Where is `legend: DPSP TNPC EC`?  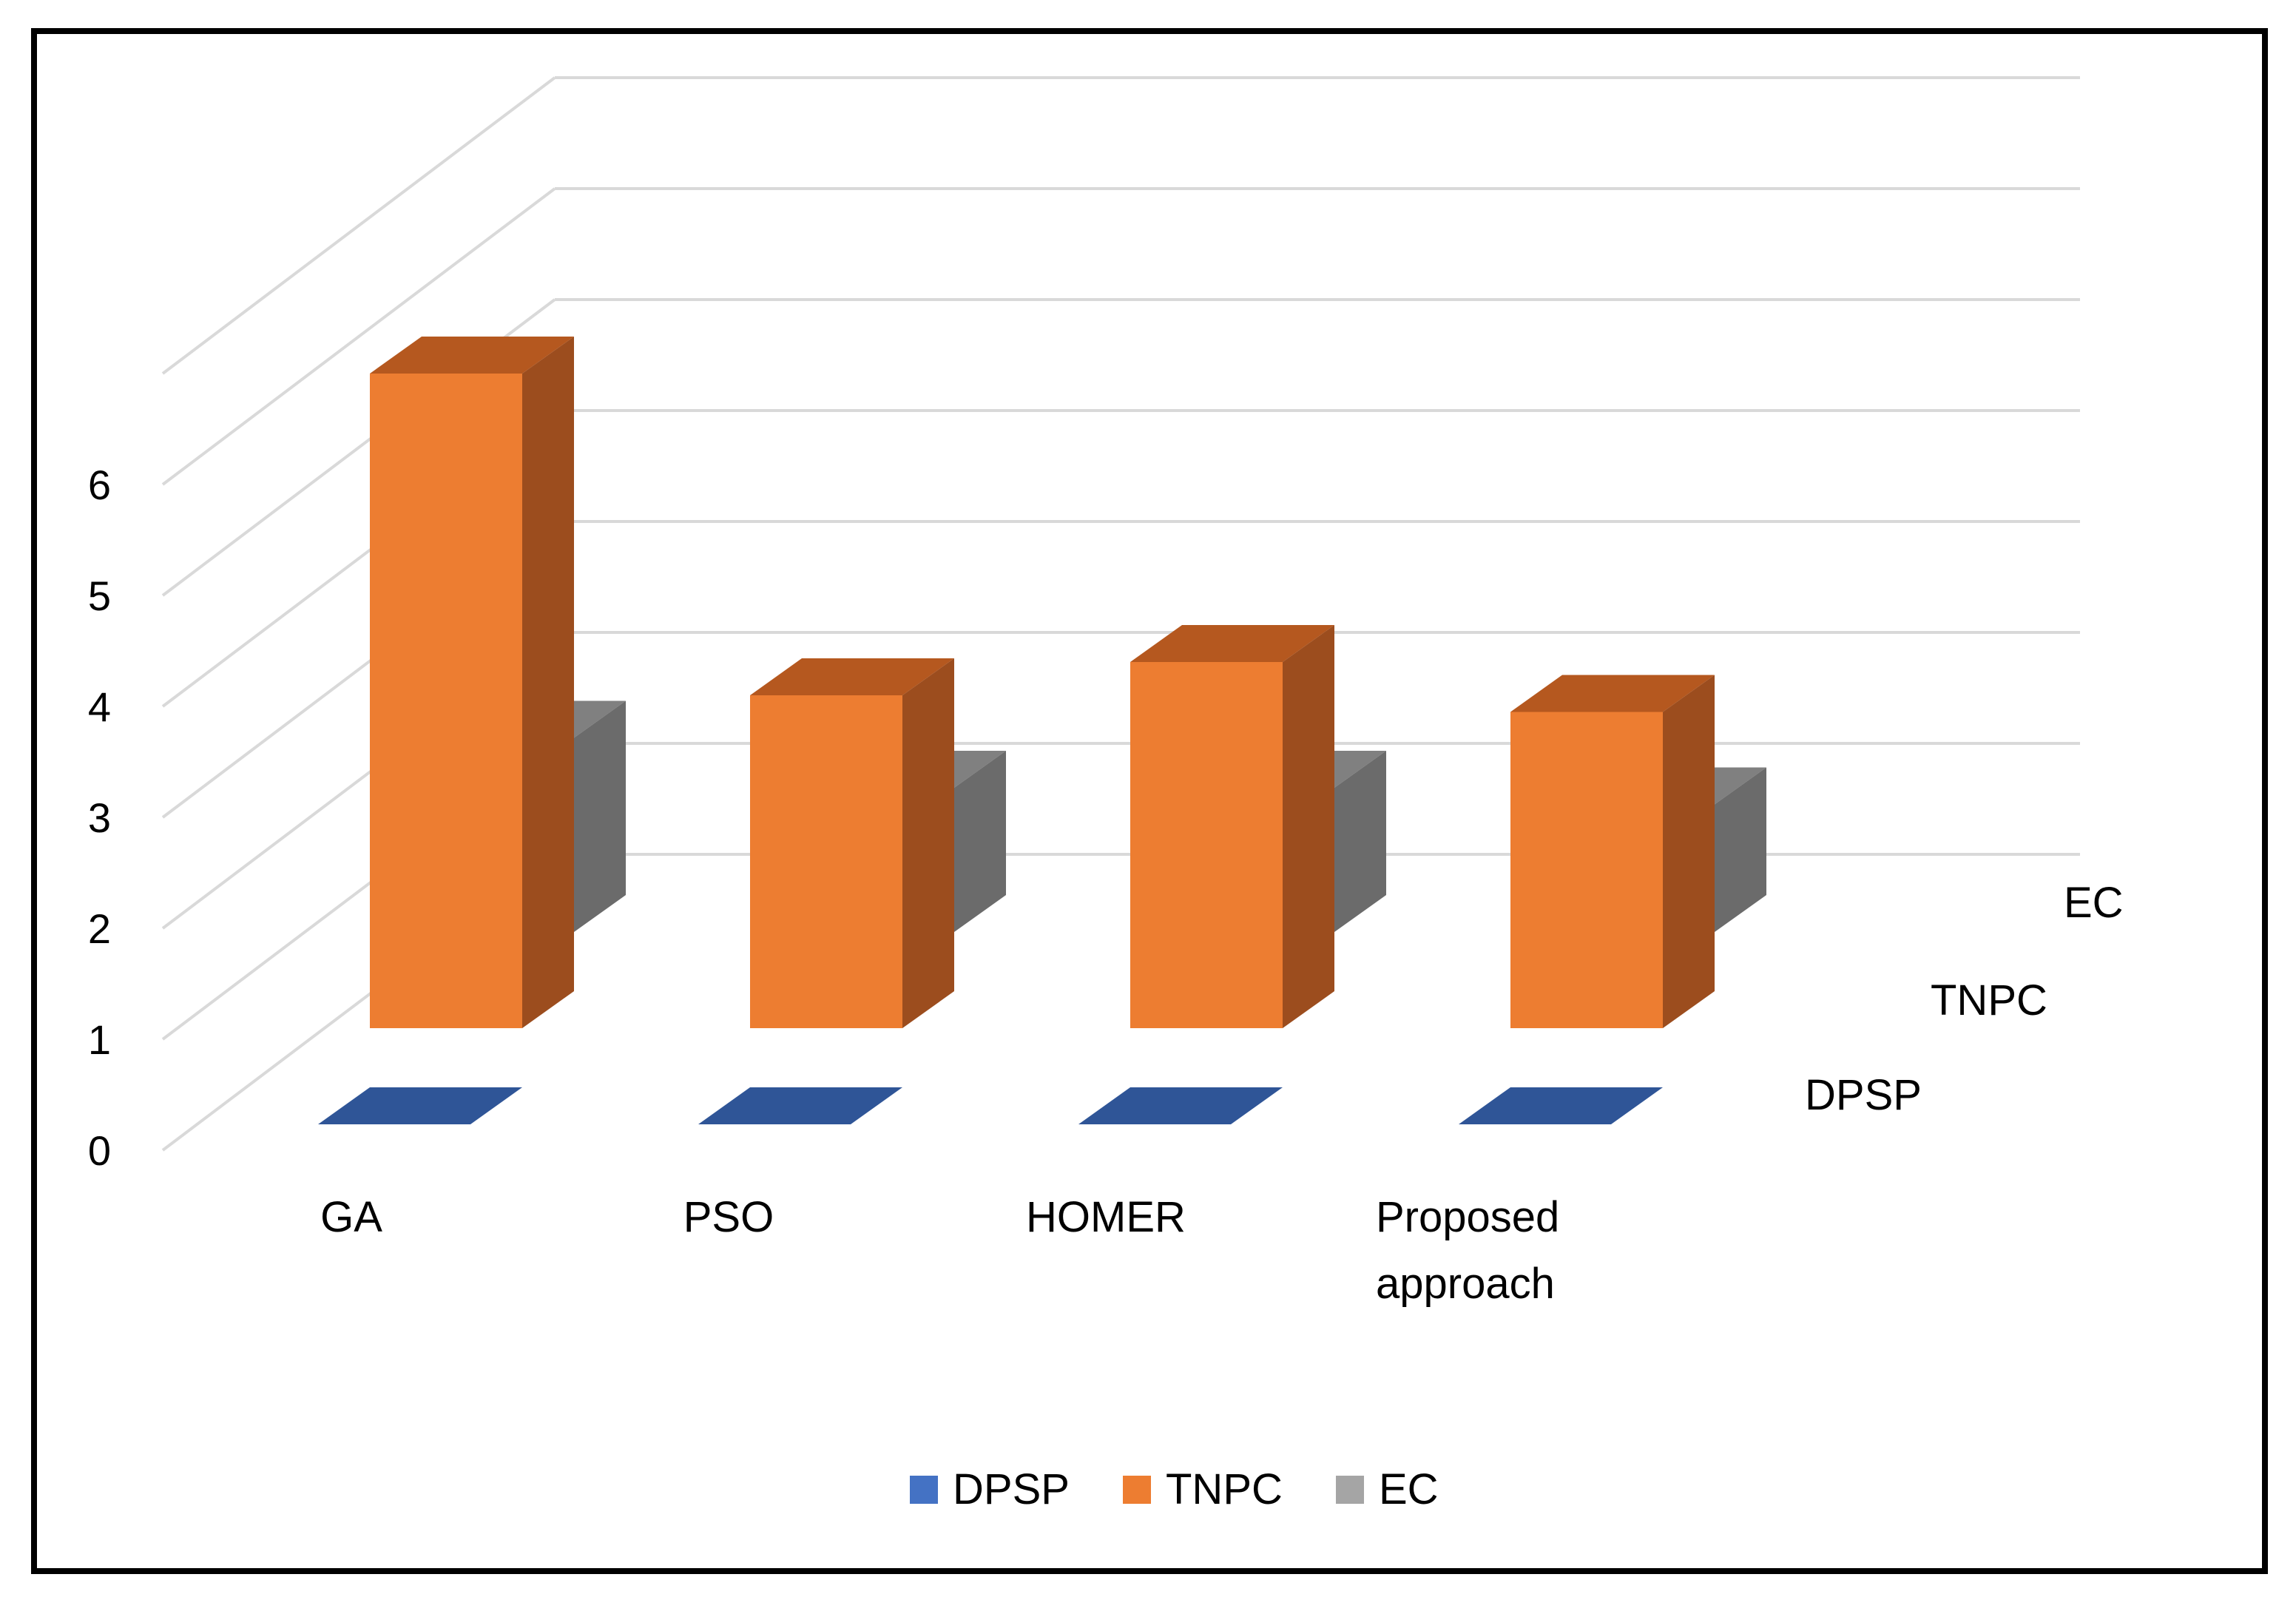
legend: DPSP TNPC EC is located at coordinates (1174, 1489).